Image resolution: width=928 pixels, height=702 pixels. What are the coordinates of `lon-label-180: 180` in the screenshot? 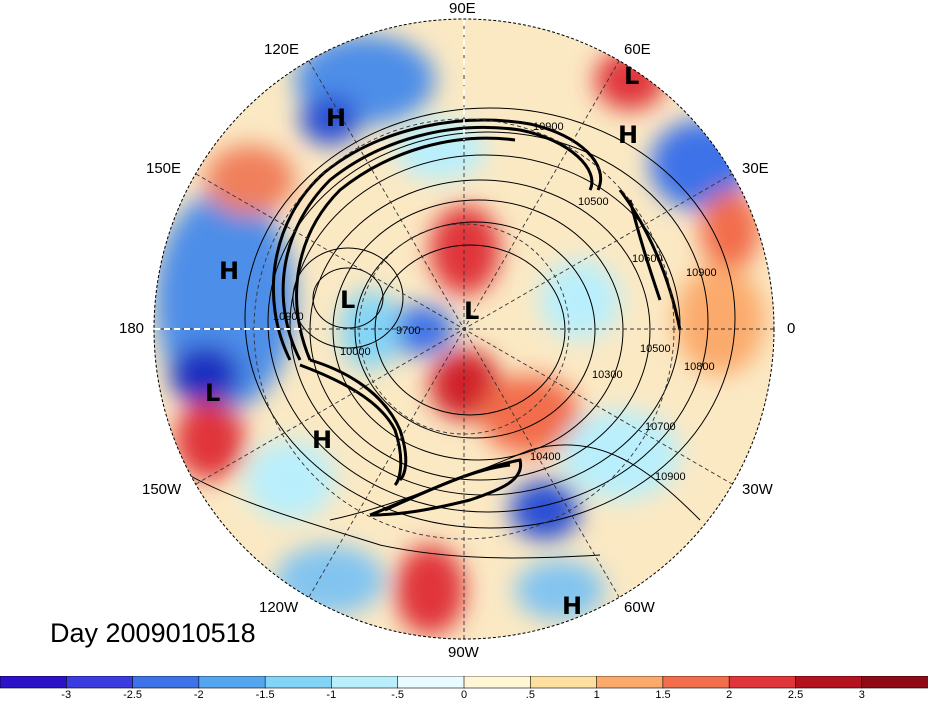 It's located at (132, 328).